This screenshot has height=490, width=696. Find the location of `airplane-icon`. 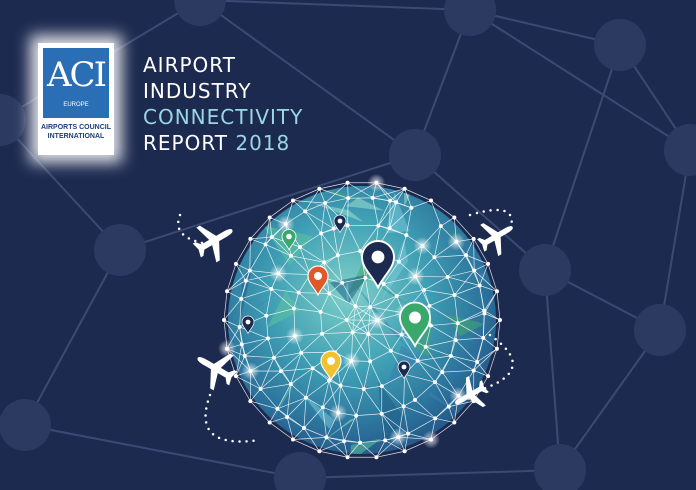

airplane-icon is located at coordinates (212, 244).